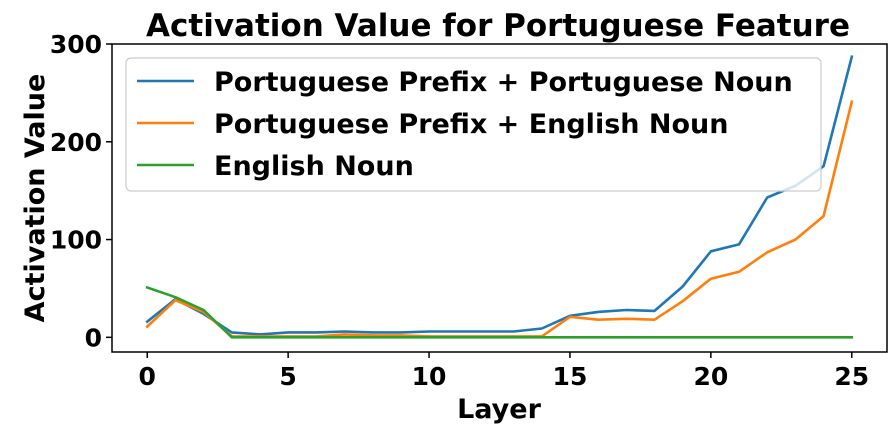  I want to click on x-tick-label: 10, so click(429, 376).